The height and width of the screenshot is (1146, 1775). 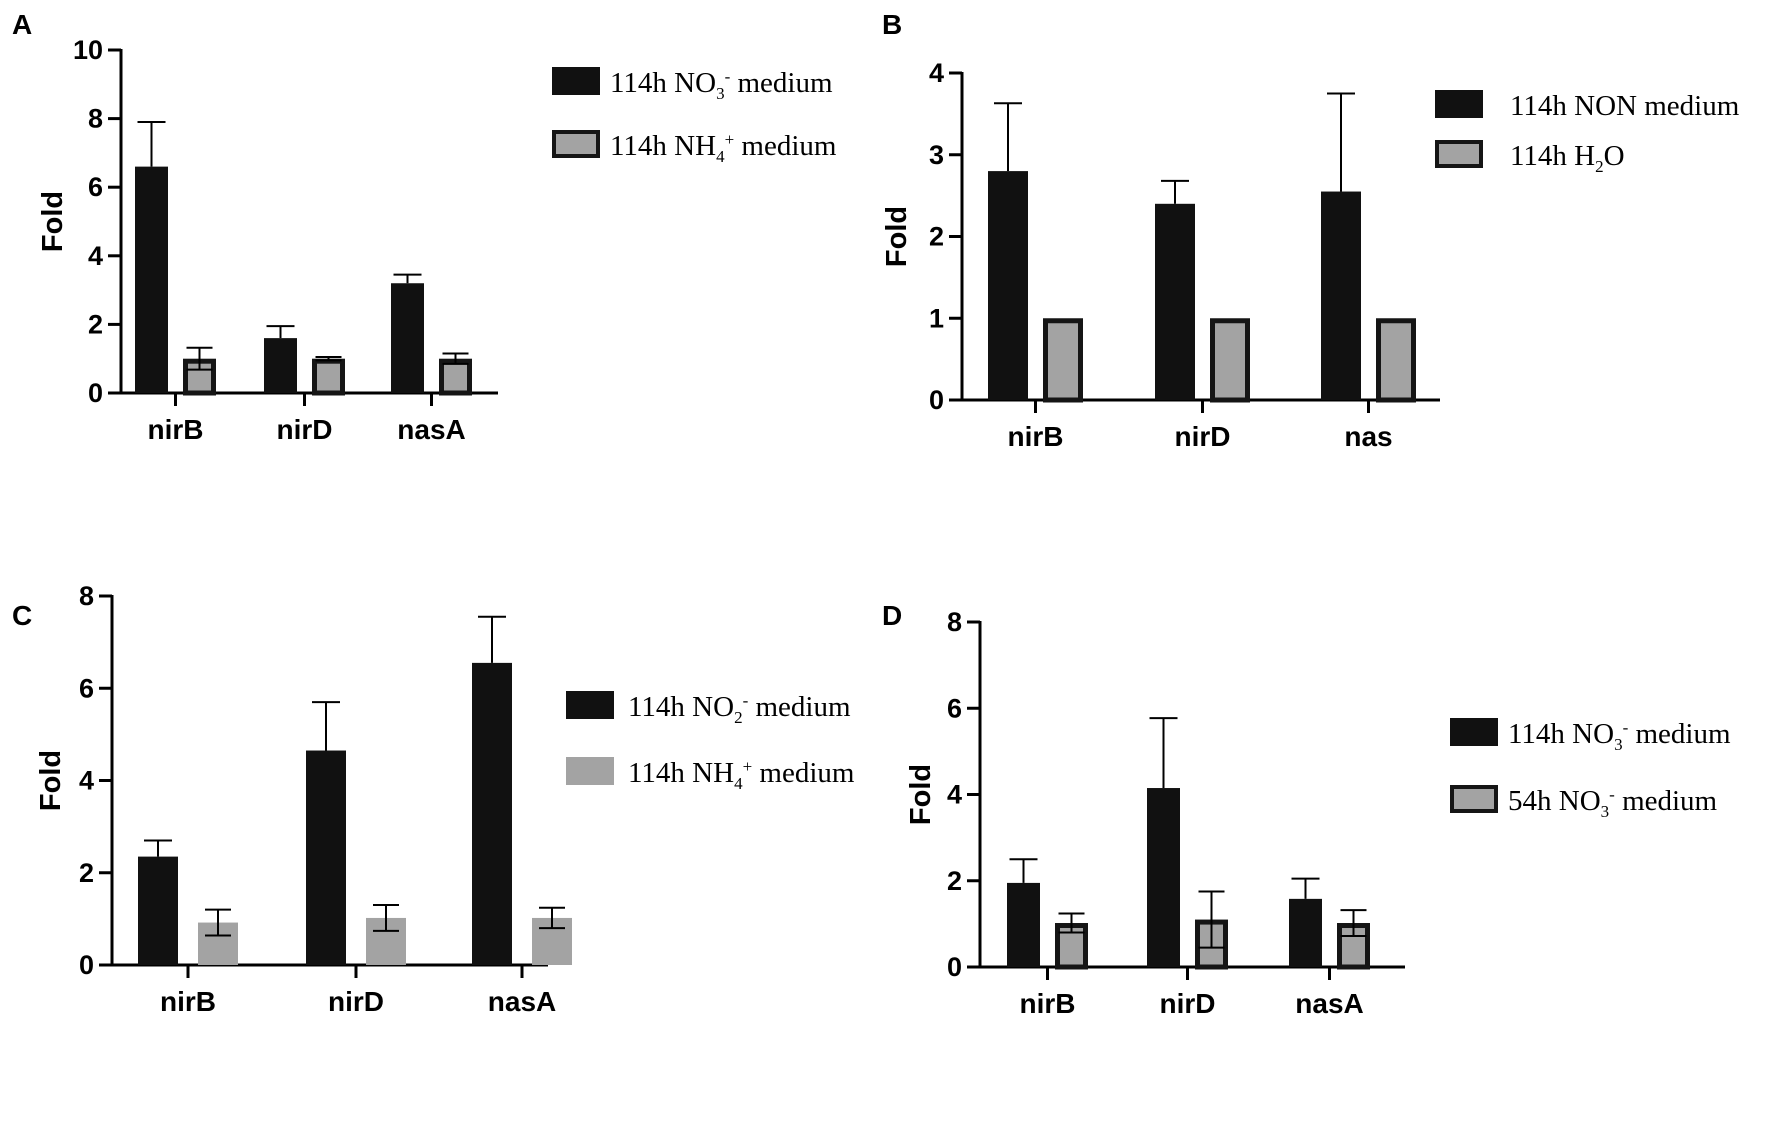 What do you see at coordinates (954, 708) in the screenshot?
I see `panel-d-y-tick-label: 6` at bounding box center [954, 708].